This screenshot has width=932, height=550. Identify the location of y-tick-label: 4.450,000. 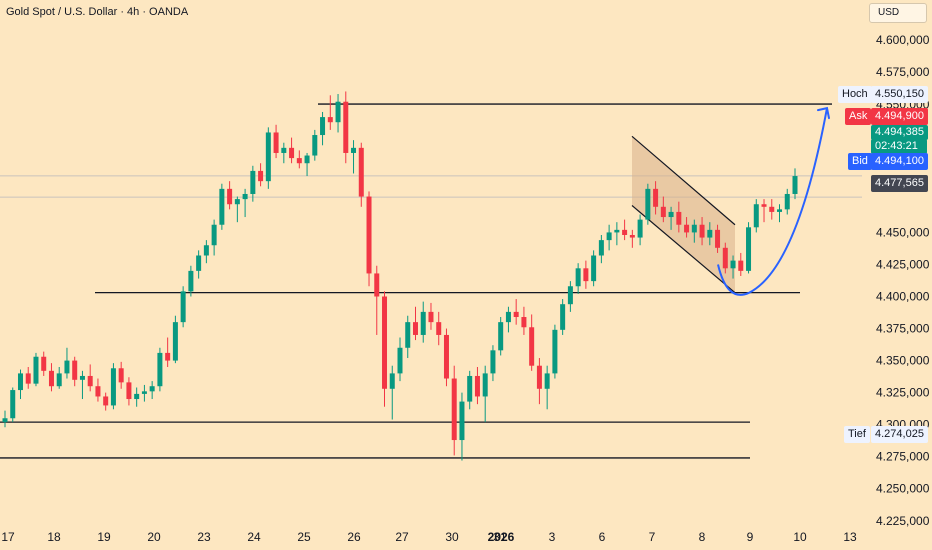
(903, 232).